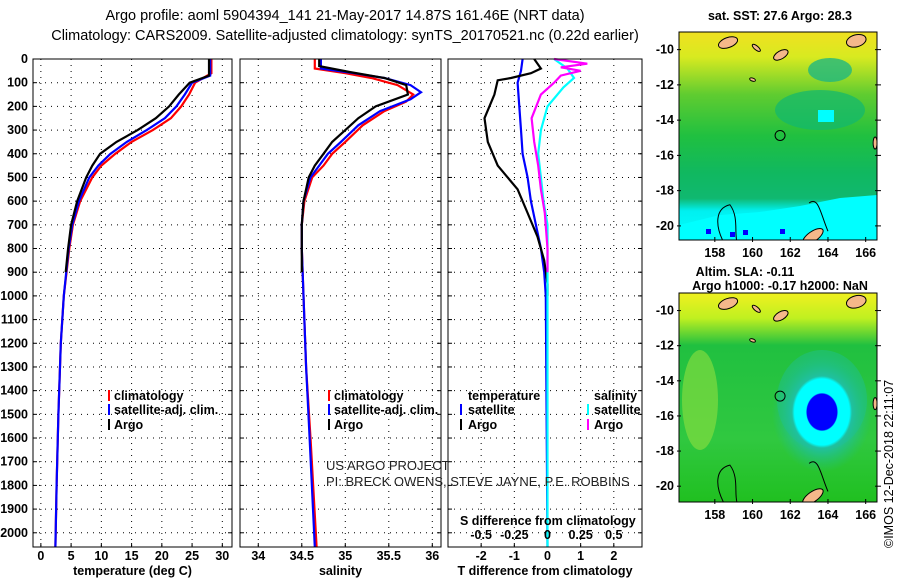 This screenshot has width=900, height=580. Describe the element at coordinates (790, 515) in the screenshot. I see `sla-lon-tick-label: 162` at that location.